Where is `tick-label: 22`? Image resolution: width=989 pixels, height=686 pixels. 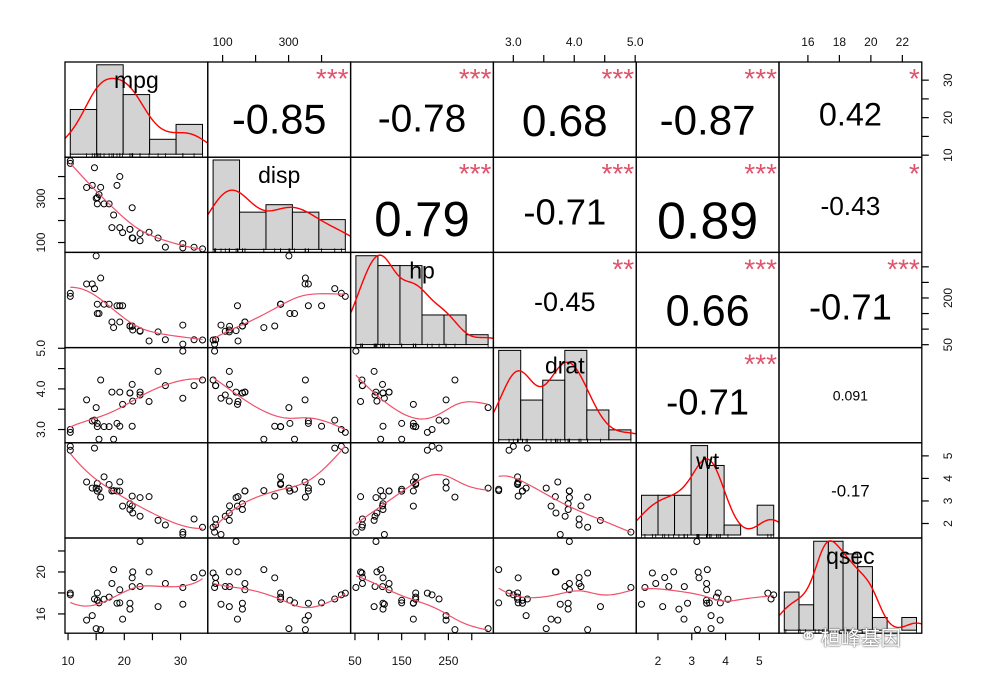 tick-label: 22 is located at coordinates (903, 42).